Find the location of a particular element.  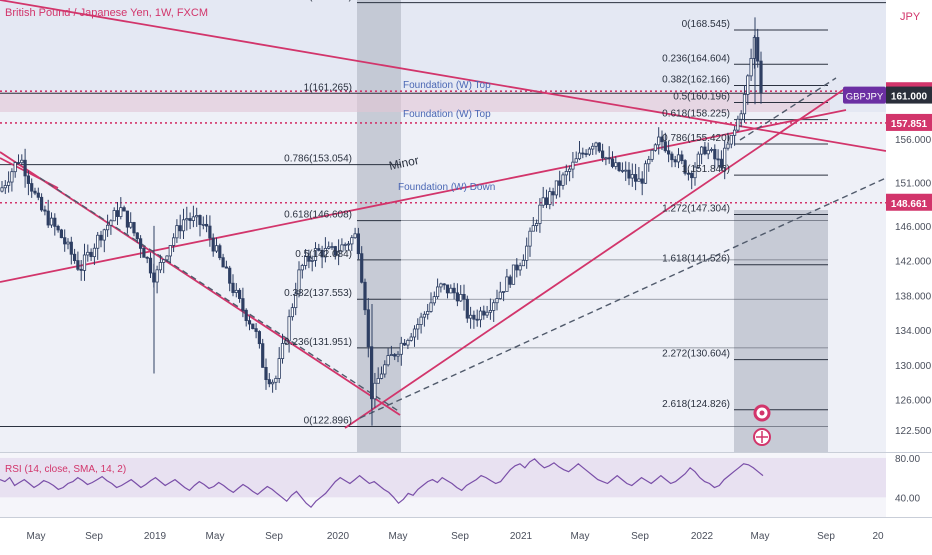

rsi-tick-label: 40.00 is located at coordinates (907, 498).